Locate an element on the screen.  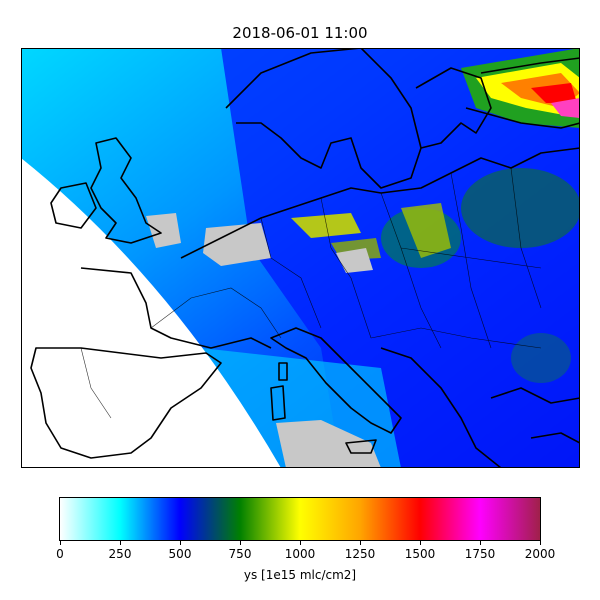
colorbar-tick-label: 1750 is located at coordinates (480, 554).